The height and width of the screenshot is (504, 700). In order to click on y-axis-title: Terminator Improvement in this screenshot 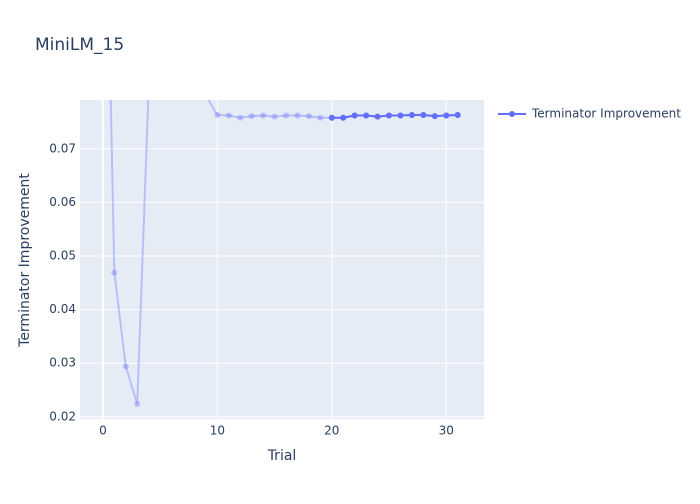, I will do `click(25, 260)`.